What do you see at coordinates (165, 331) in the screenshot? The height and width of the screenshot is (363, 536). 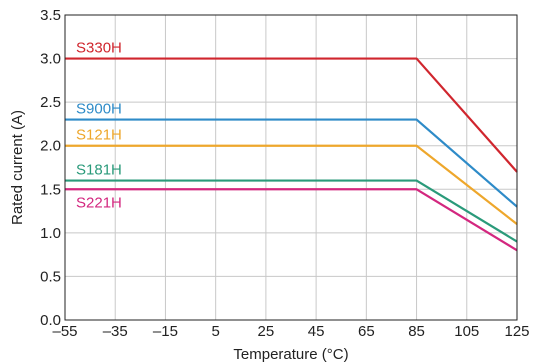 I see `x-tick-label: –15` at bounding box center [165, 331].